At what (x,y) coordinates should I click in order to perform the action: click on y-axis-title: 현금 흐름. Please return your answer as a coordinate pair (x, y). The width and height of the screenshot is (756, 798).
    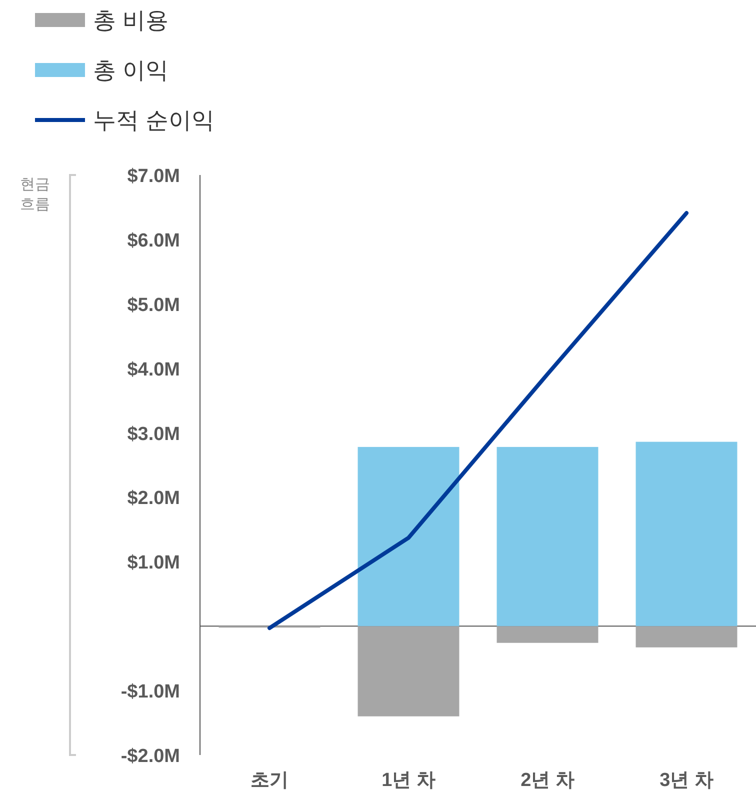
    Looking at the image, I should click on (35, 194).